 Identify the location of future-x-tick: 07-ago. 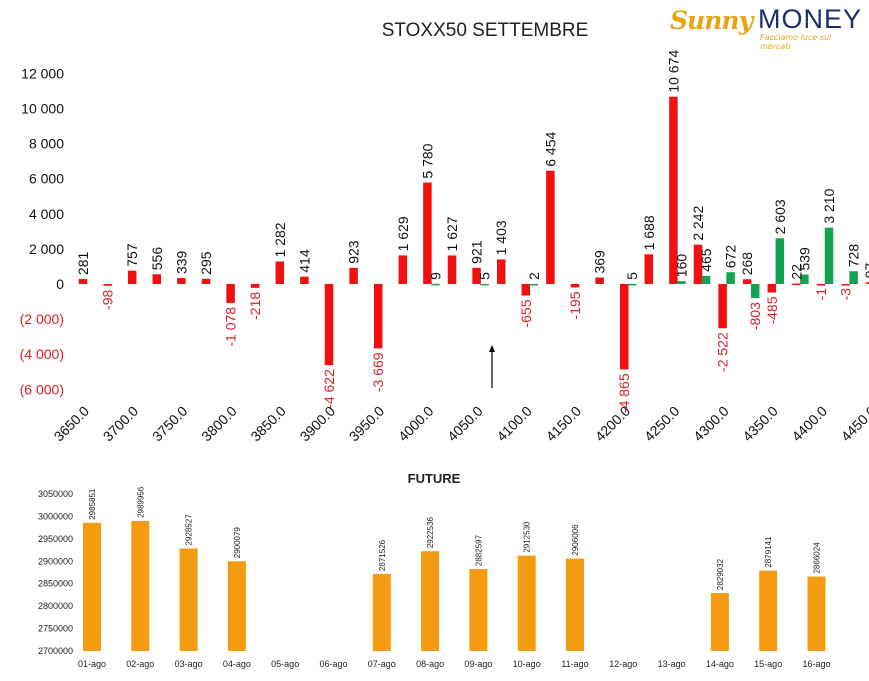
(382, 664).